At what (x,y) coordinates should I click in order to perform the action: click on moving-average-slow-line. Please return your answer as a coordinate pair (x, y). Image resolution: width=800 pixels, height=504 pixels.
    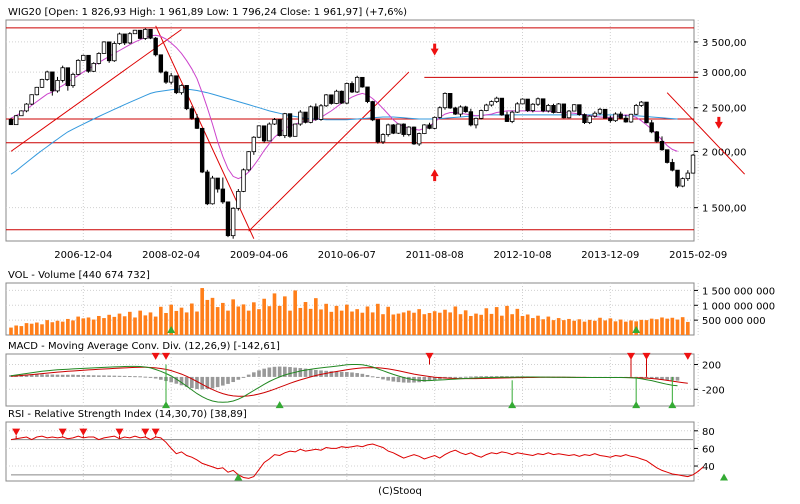
    Looking at the image, I should click on (344, 131).